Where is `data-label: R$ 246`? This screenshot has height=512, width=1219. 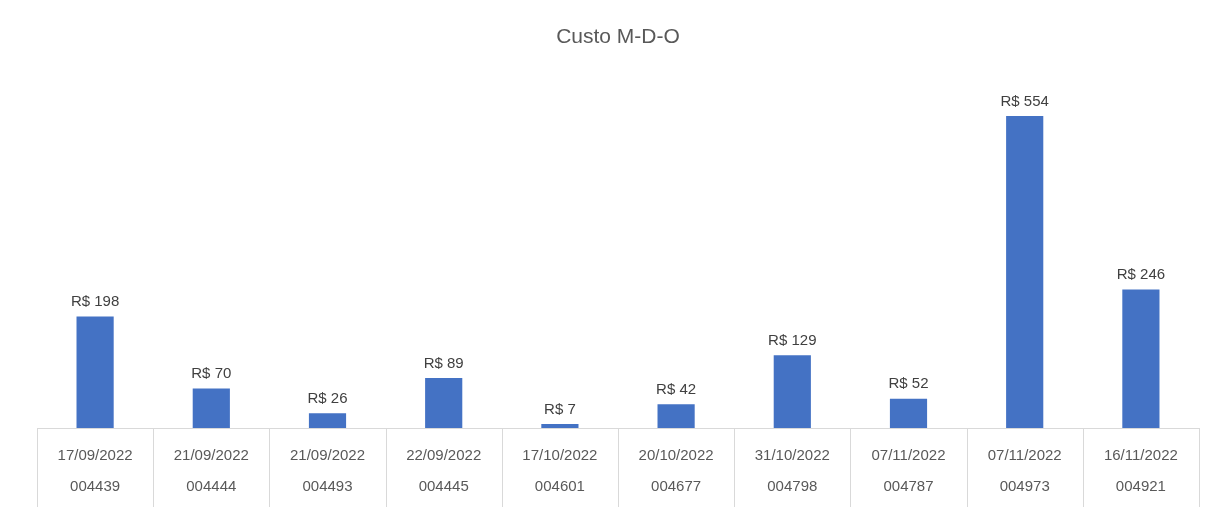
data-label: R$ 246 is located at coordinates (1141, 274).